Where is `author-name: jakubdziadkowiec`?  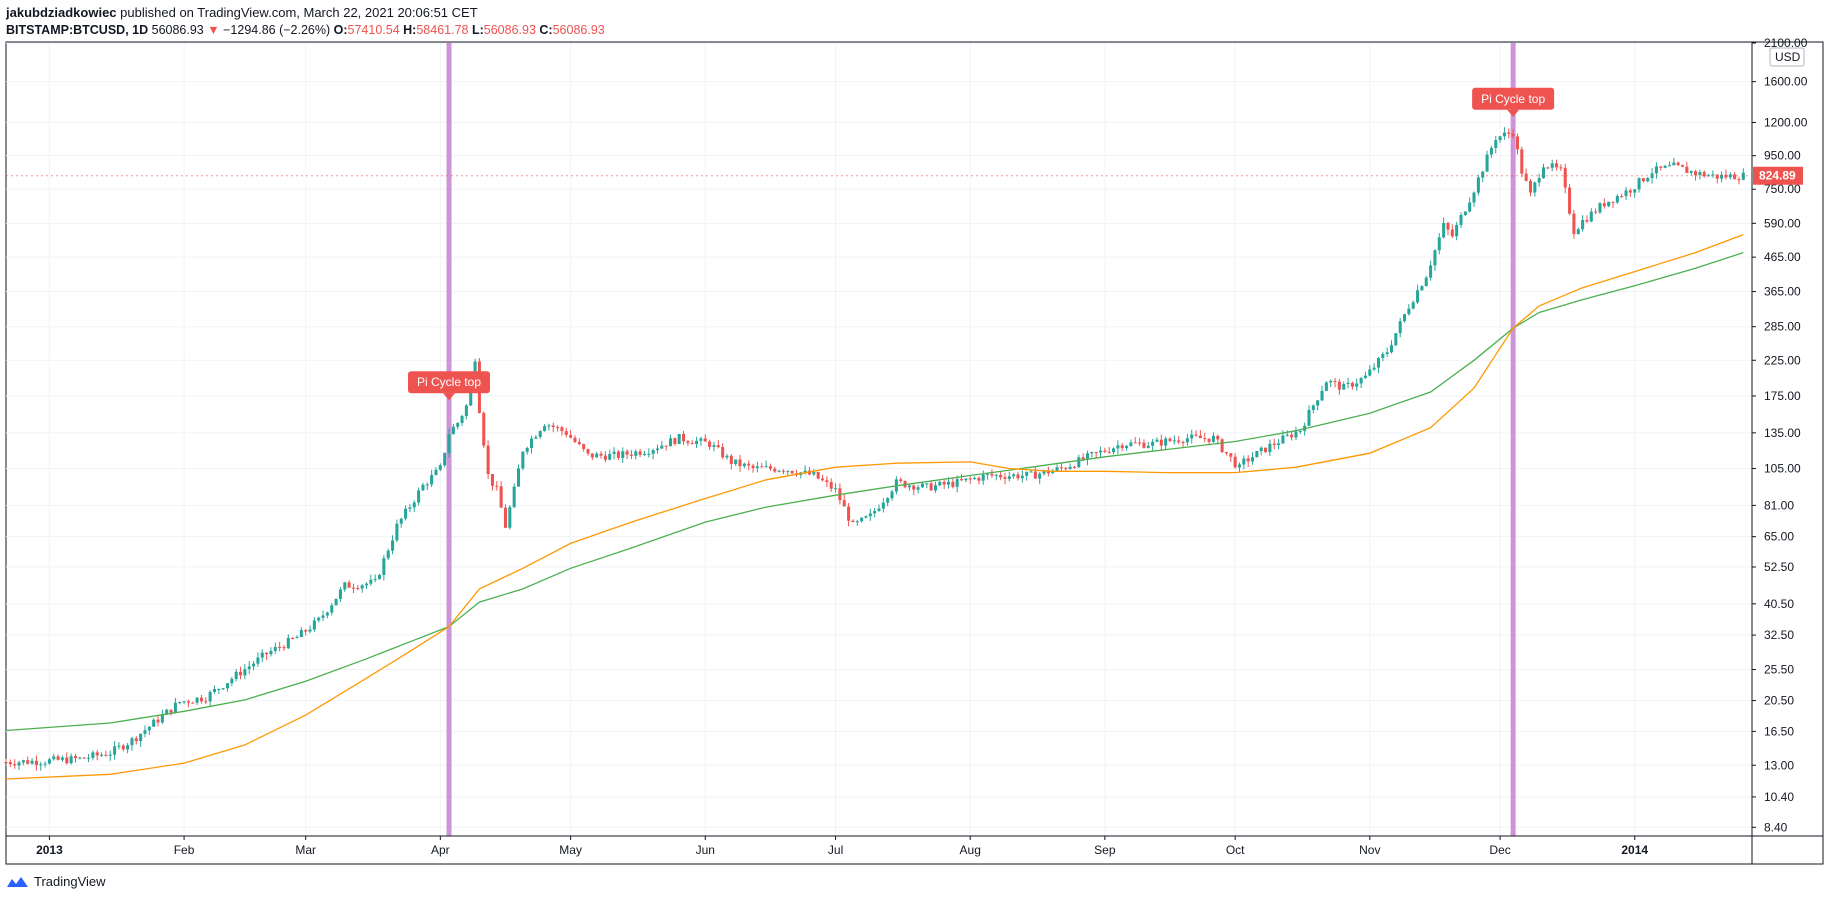 author-name: jakubdziadkowiec is located at coordinates (61, 12).